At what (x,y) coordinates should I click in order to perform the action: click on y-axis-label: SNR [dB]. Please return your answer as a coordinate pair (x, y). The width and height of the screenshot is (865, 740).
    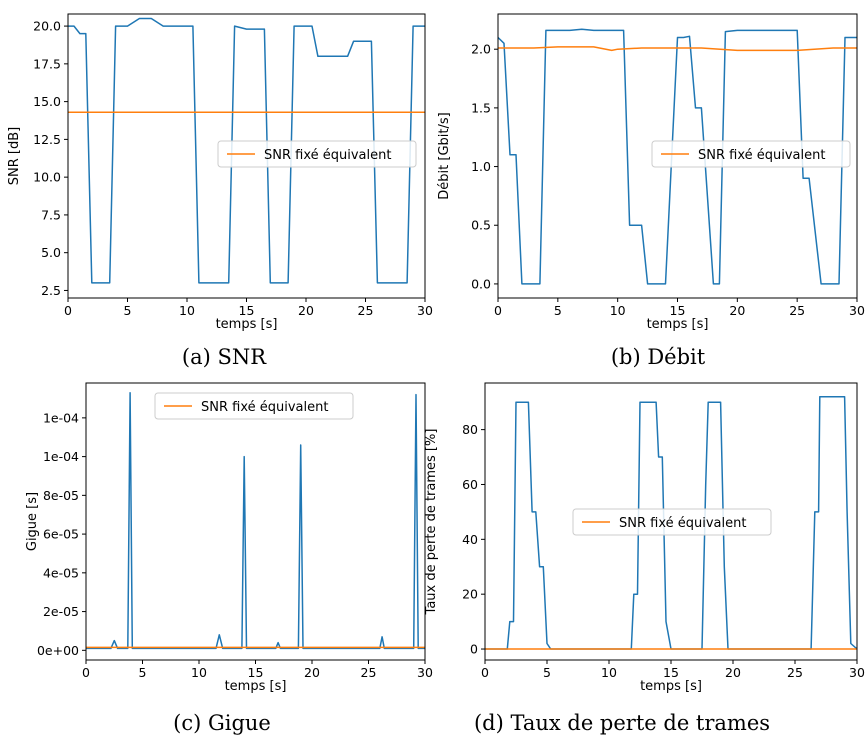
    Looking at the image, I should click on (14, 156).